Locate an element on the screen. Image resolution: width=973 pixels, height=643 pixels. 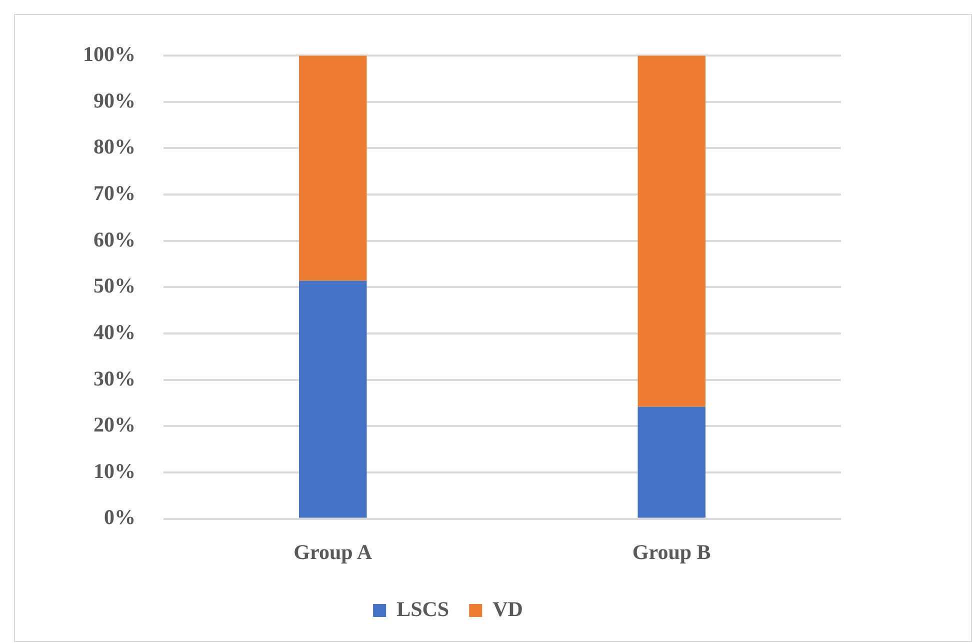
legend-label: LSCS is located at coordinates (423, 608).